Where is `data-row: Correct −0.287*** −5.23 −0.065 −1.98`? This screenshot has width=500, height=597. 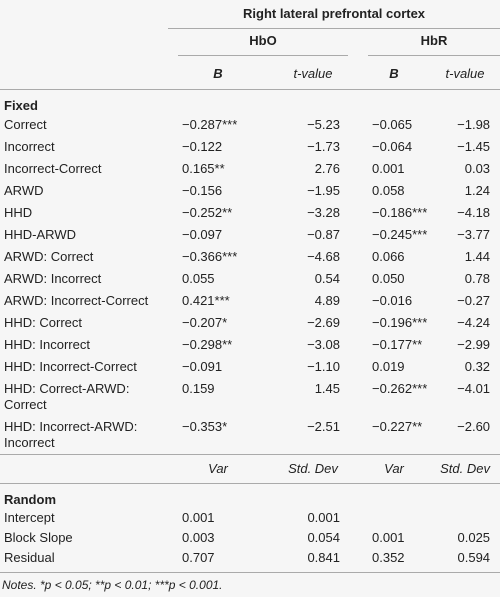 data-row: Correct −0.287*** −5.23 −0.065 −1.98 is located at coordinates (250, 125).